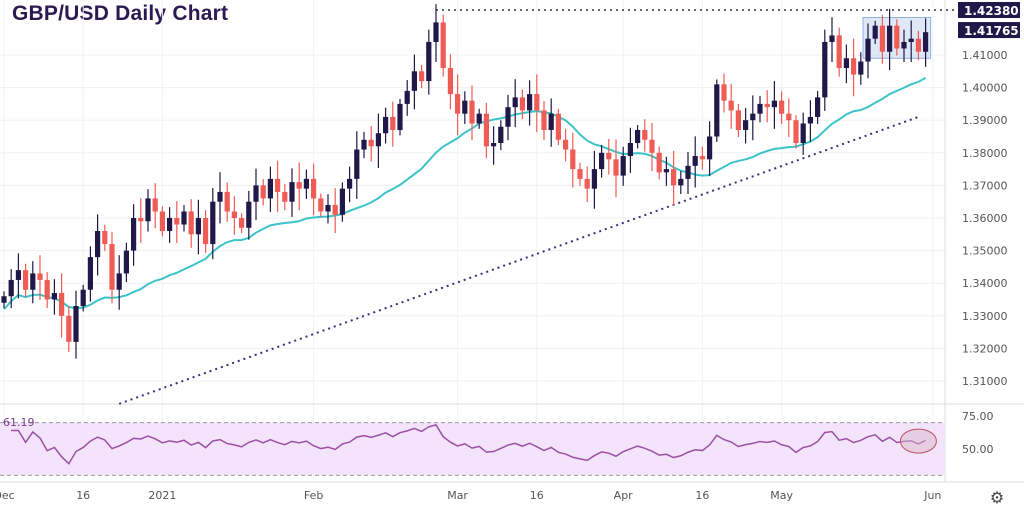 This screenshot has height=508, width=1024. I want to click on x-tick-label: Mar, so click(457, 495).